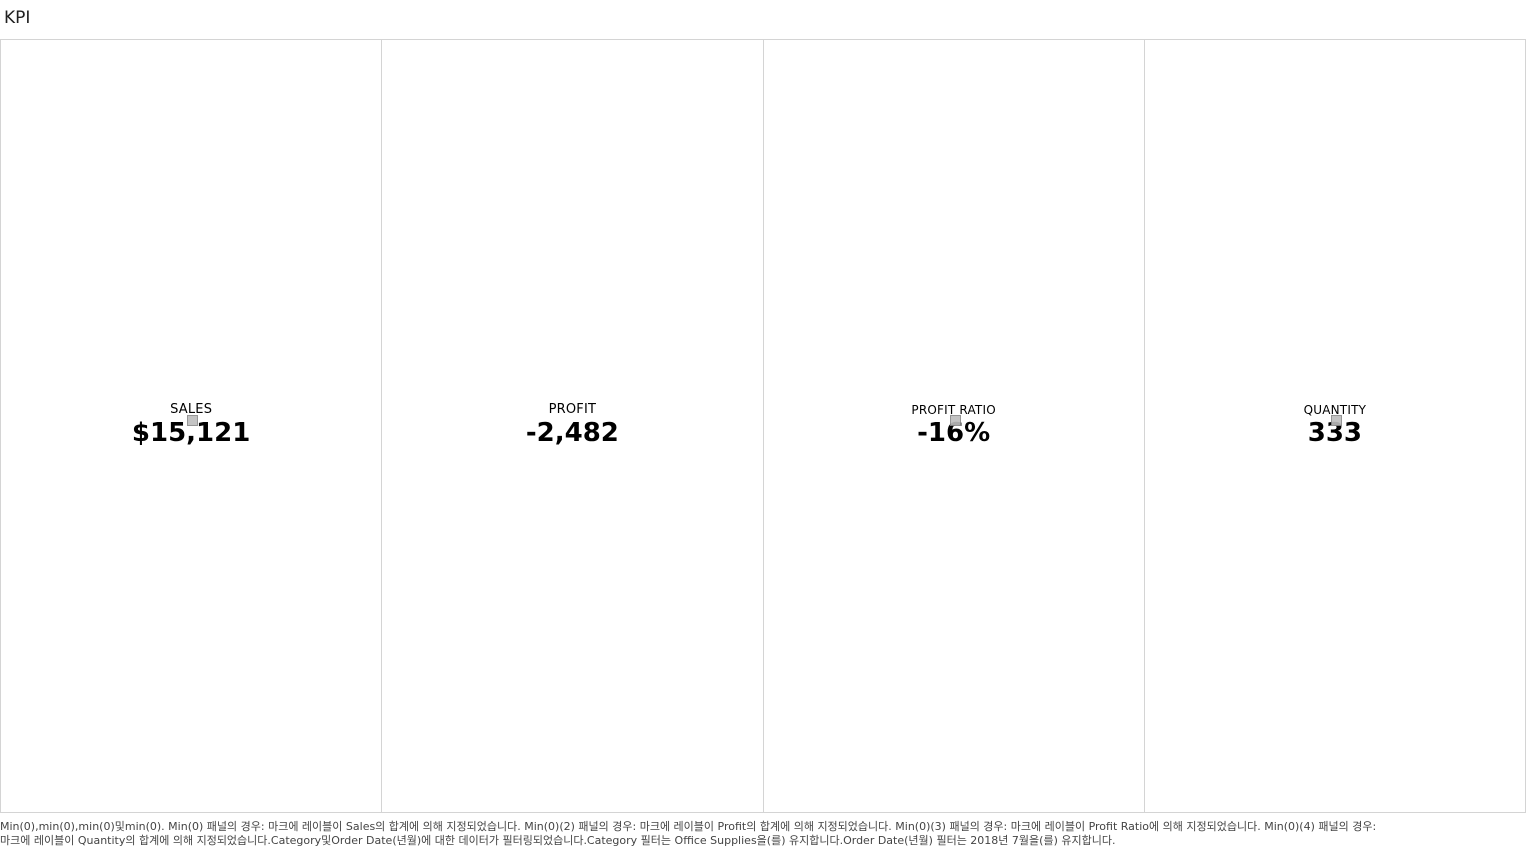 The image size is (1527, 850). What do you see at coordinates (191, 431) in the screenshot?
I see `kpi-value-sales: $15,121` at bounding box center [191, 431].